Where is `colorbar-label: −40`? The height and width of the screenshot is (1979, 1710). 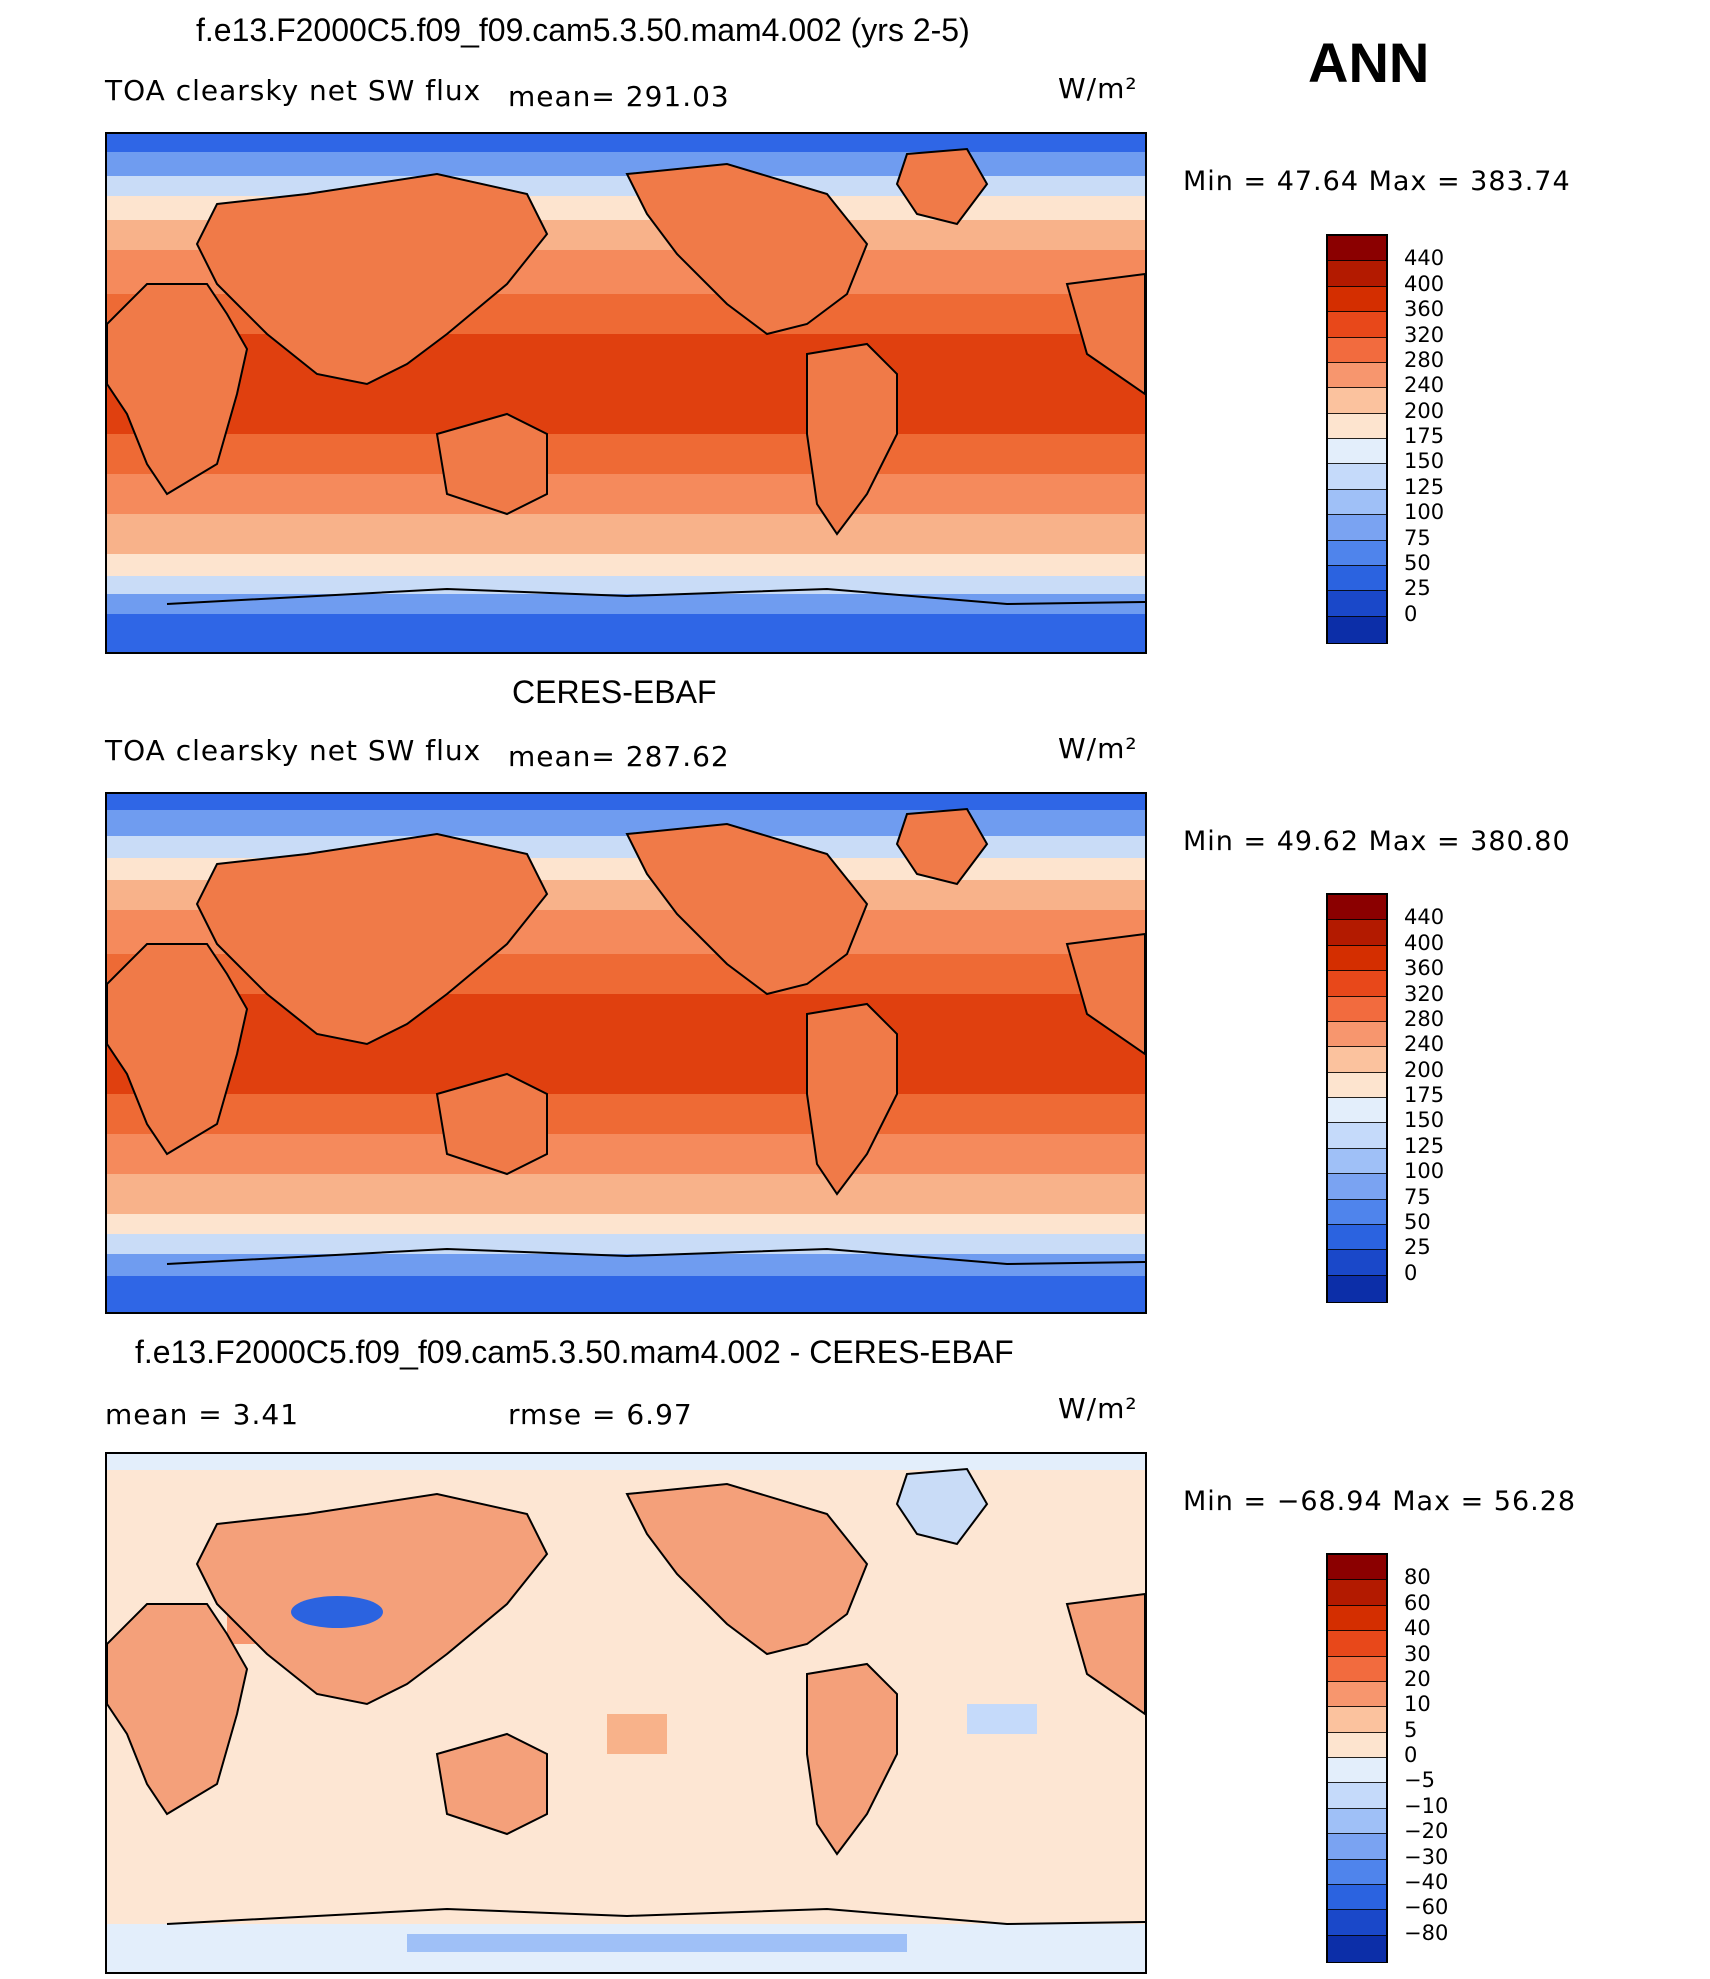
colorbar-label: −40 is located at coordinates (1426, 1881).